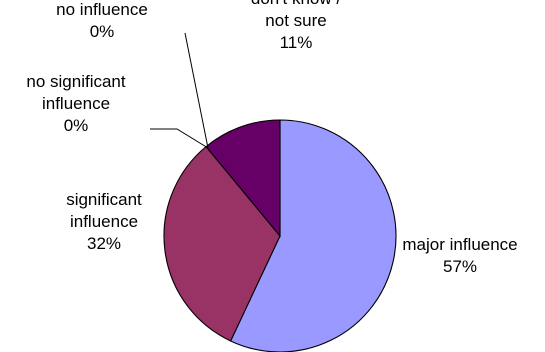 This screenshot has height=352, width=545. What do you see at coordinates (179, 90) in the screenshot?
I see `leader-lines` at bounding box center [179, 90].